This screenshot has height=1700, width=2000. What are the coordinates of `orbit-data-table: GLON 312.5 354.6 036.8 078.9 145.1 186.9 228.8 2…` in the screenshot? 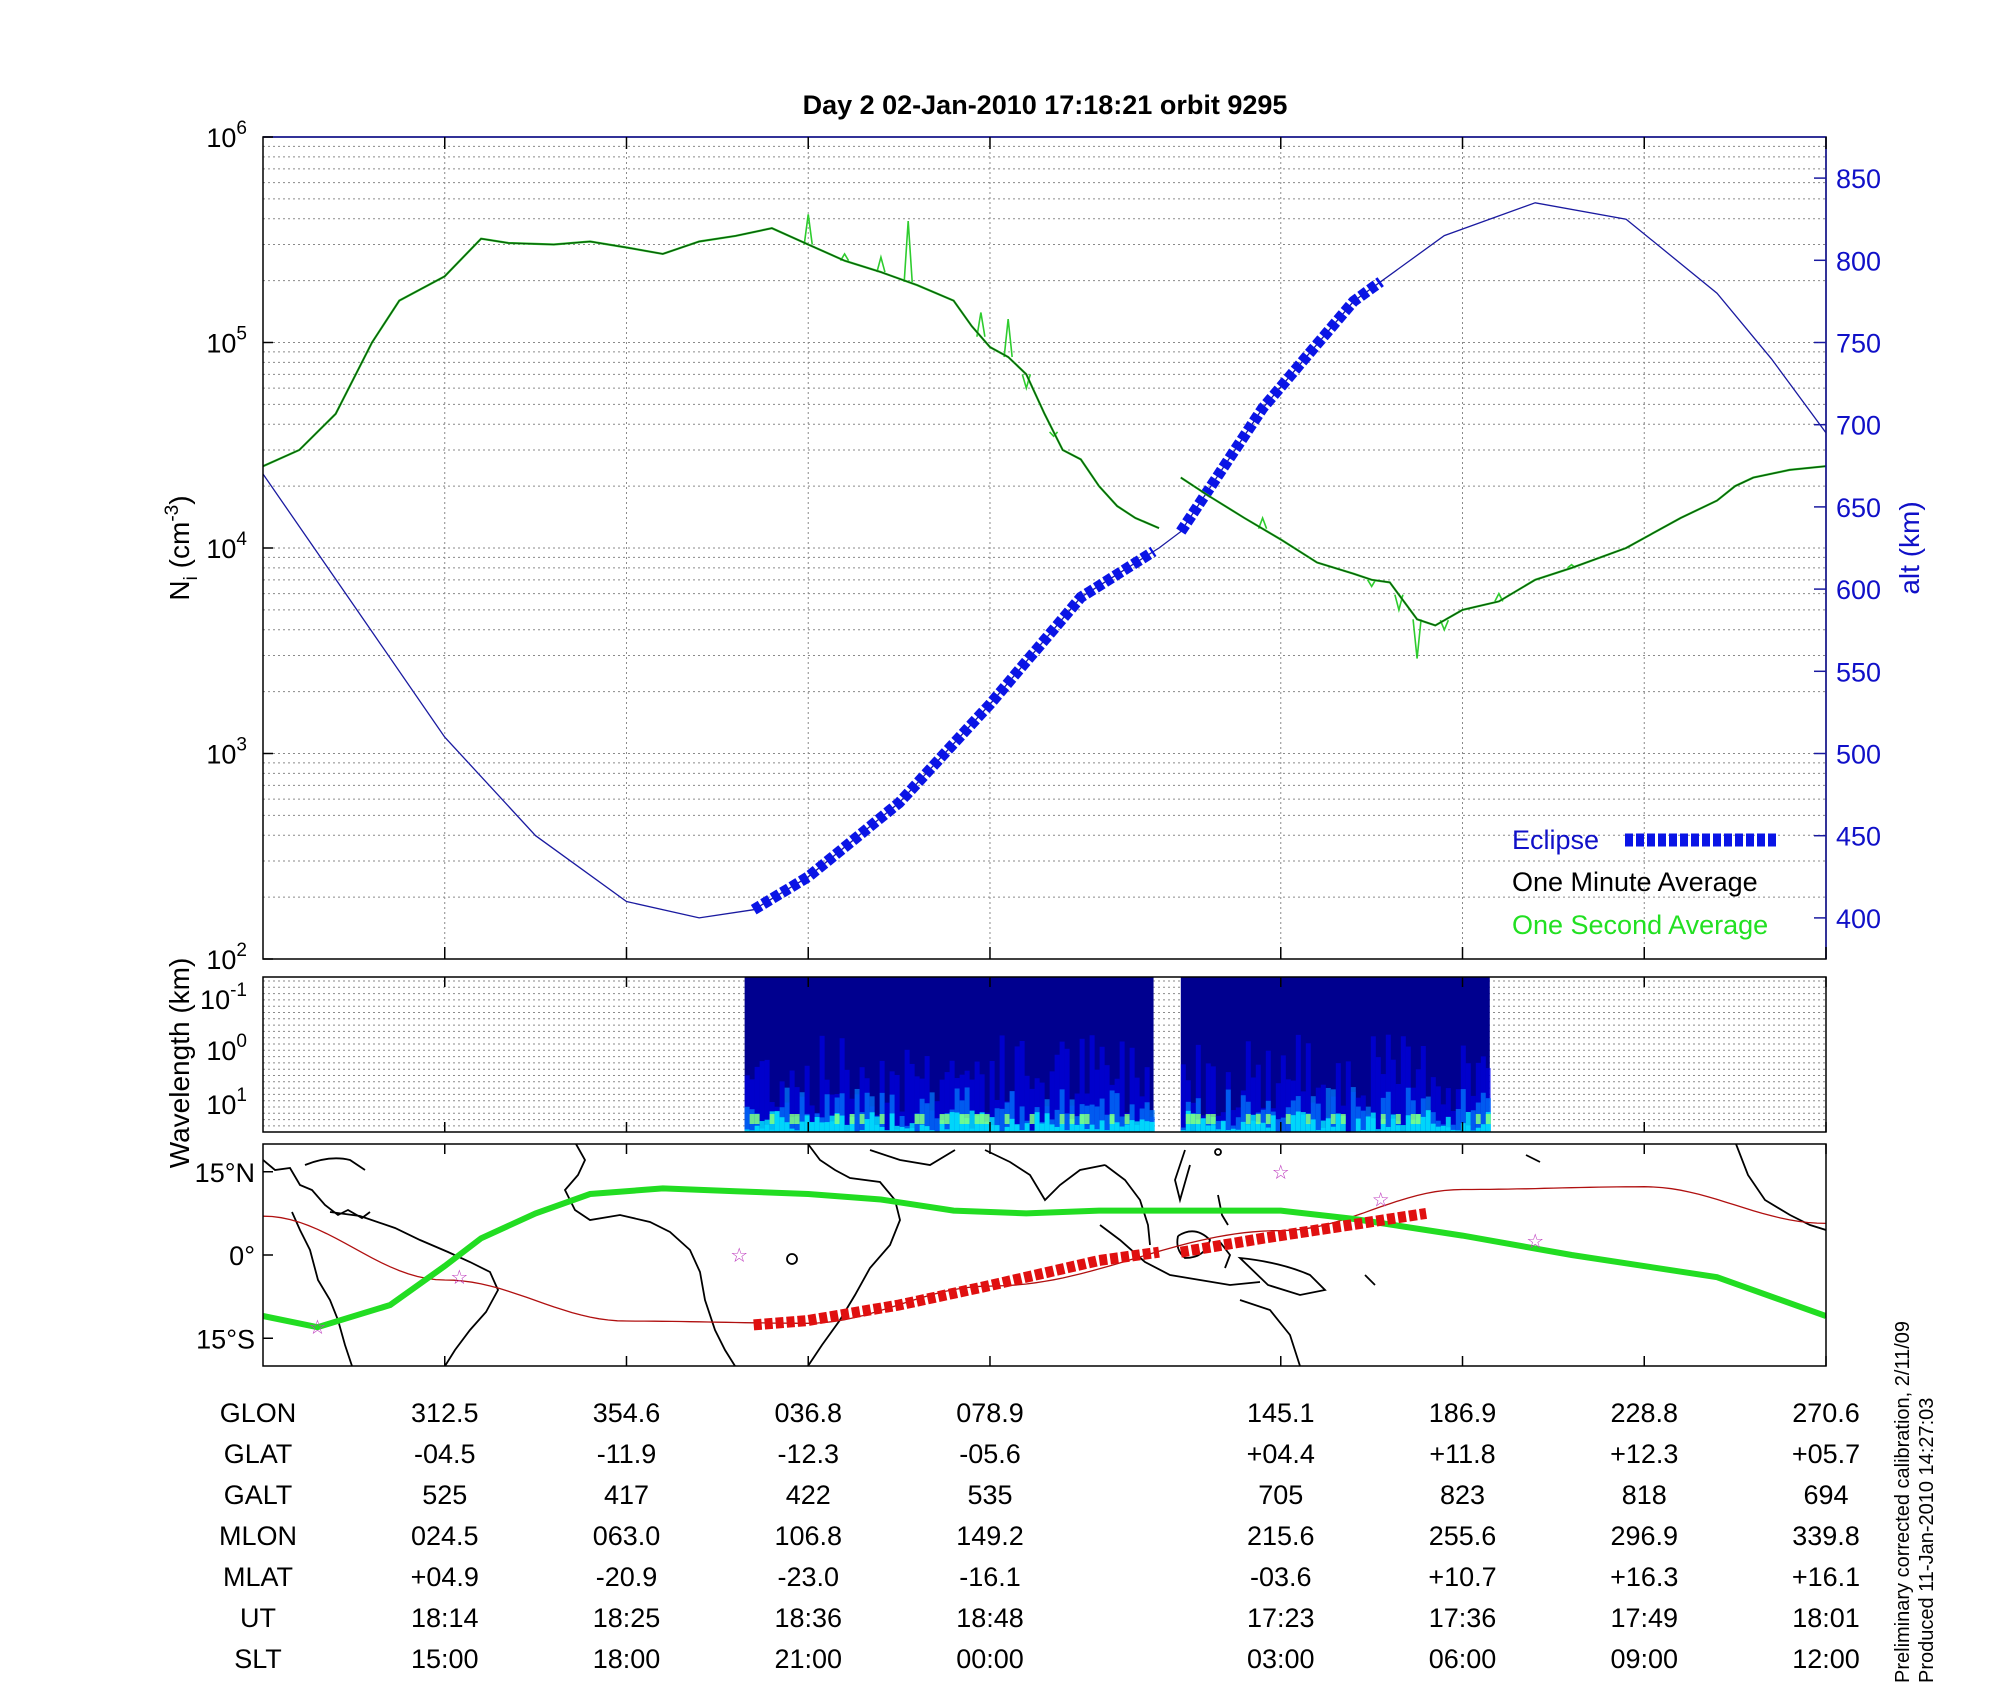 It's located at (1039, 1536).